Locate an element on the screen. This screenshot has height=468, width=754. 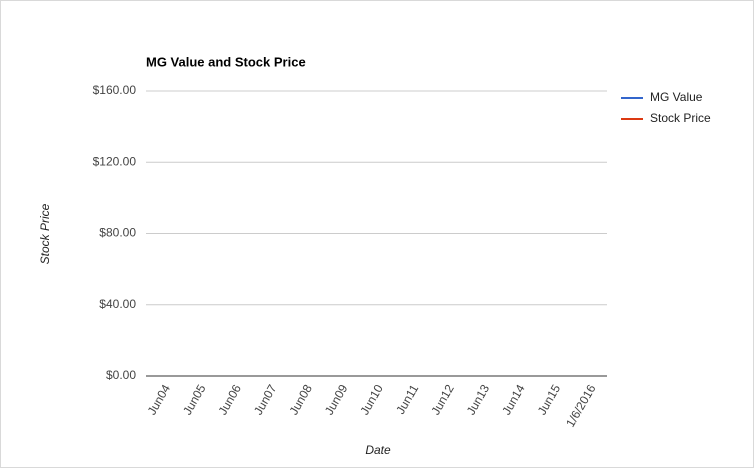
y-tick-label: $160.00 is located at coordinates (115, 90).